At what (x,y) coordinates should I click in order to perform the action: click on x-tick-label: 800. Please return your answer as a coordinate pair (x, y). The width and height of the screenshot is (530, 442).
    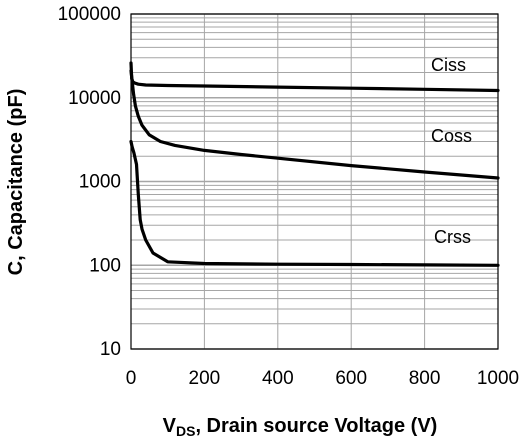
    Looking at the image, I should click on (425, 378).